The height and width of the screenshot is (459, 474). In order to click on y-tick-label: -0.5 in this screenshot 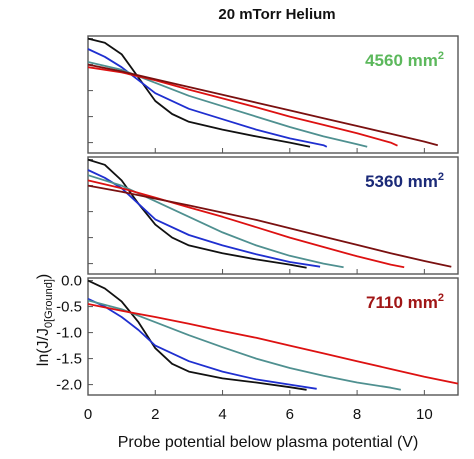, I will do `click(69, 307)`.